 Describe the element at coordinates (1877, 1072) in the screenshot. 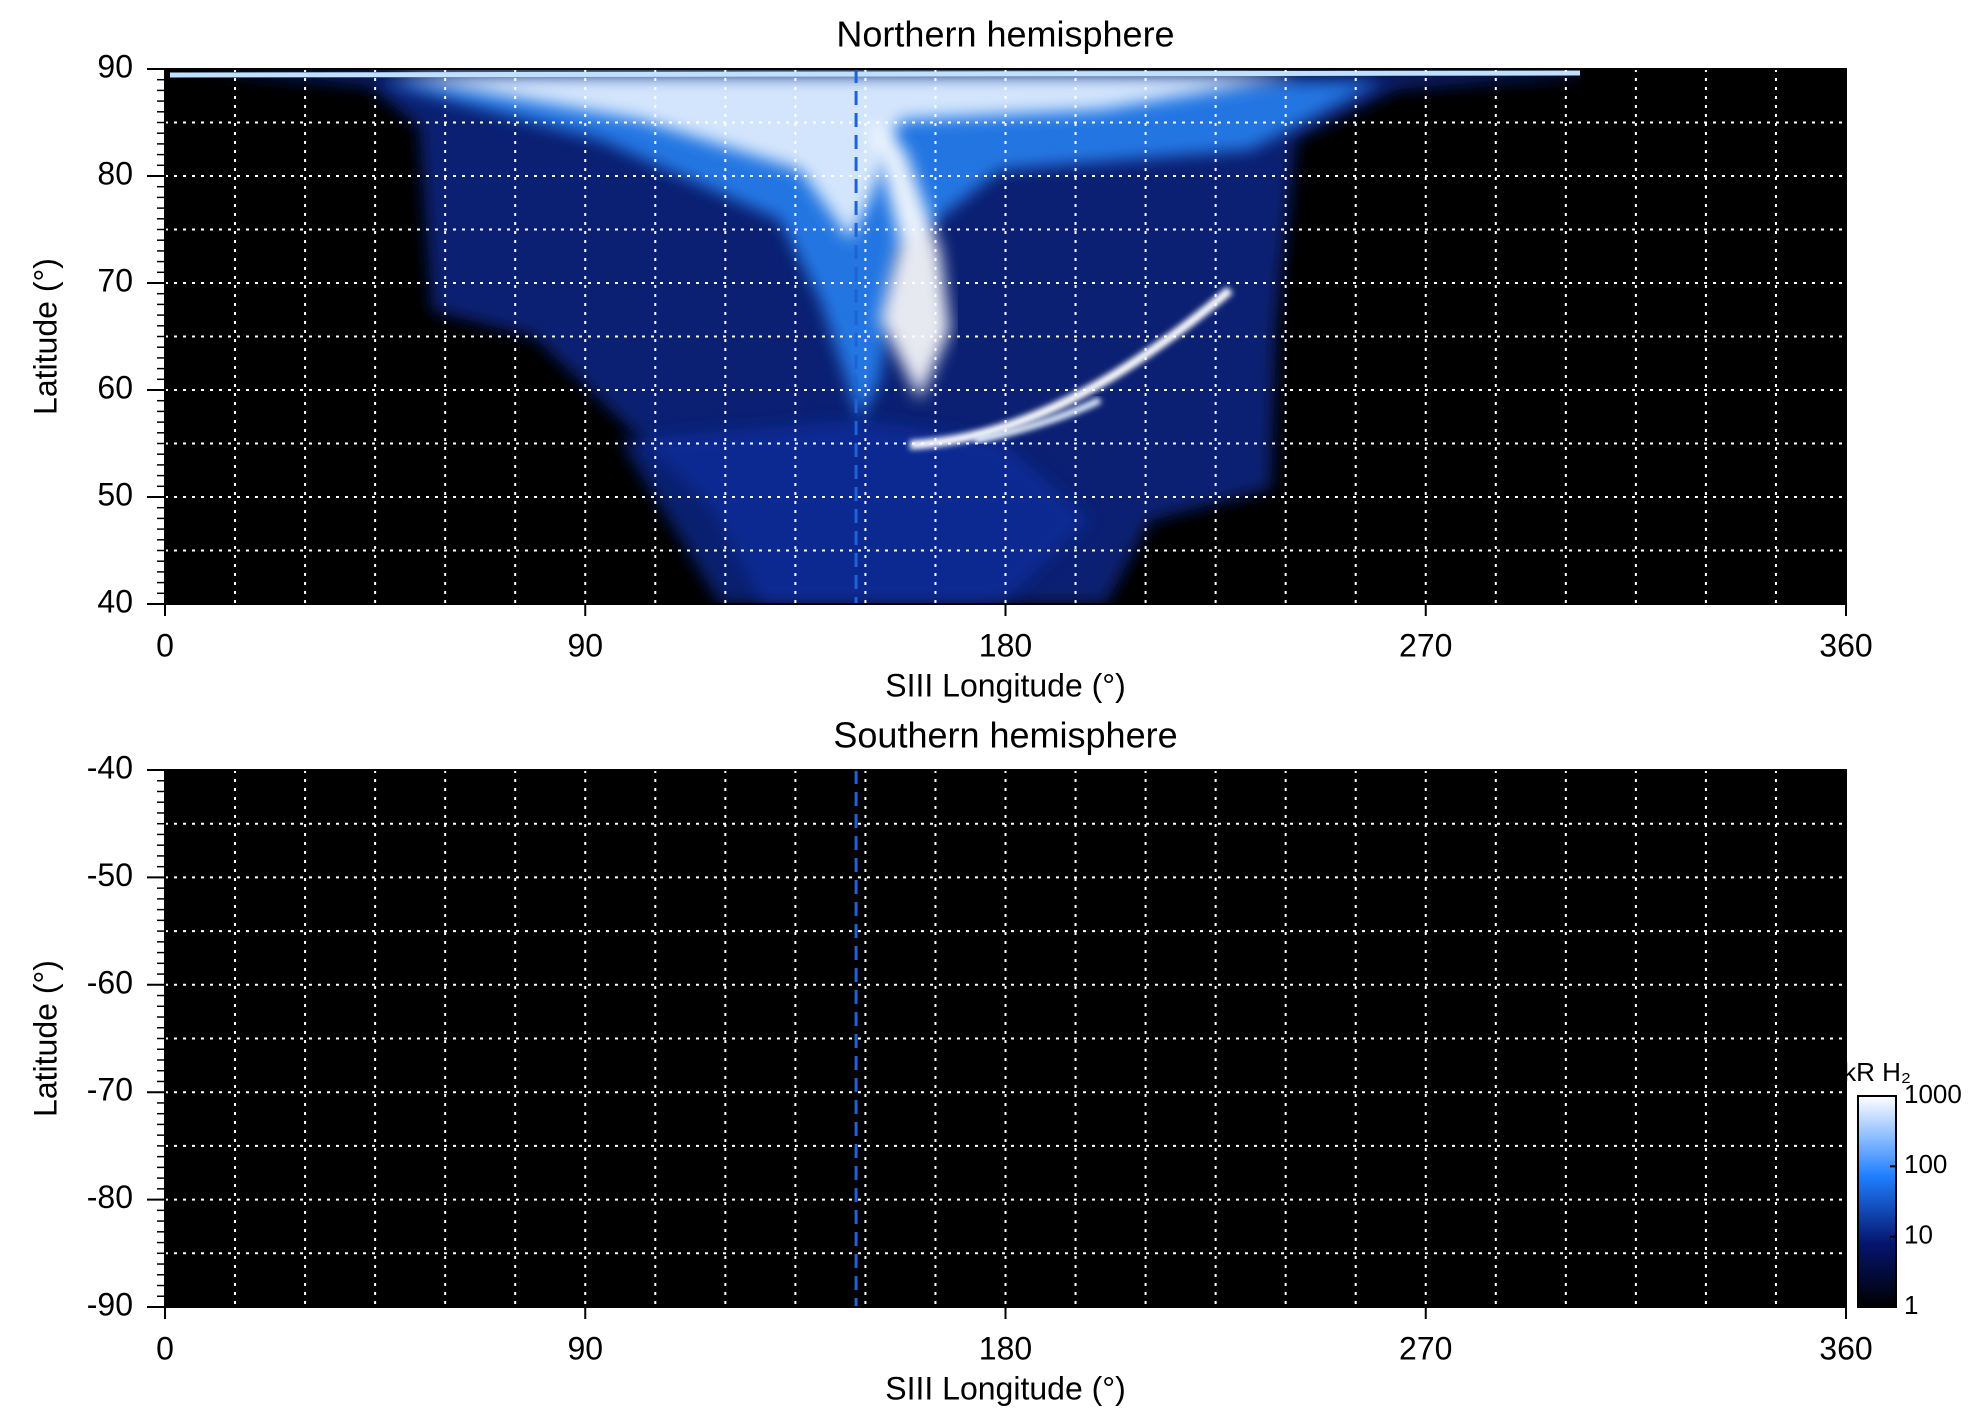

I see `colorbar-label: kR H₂` at that location.